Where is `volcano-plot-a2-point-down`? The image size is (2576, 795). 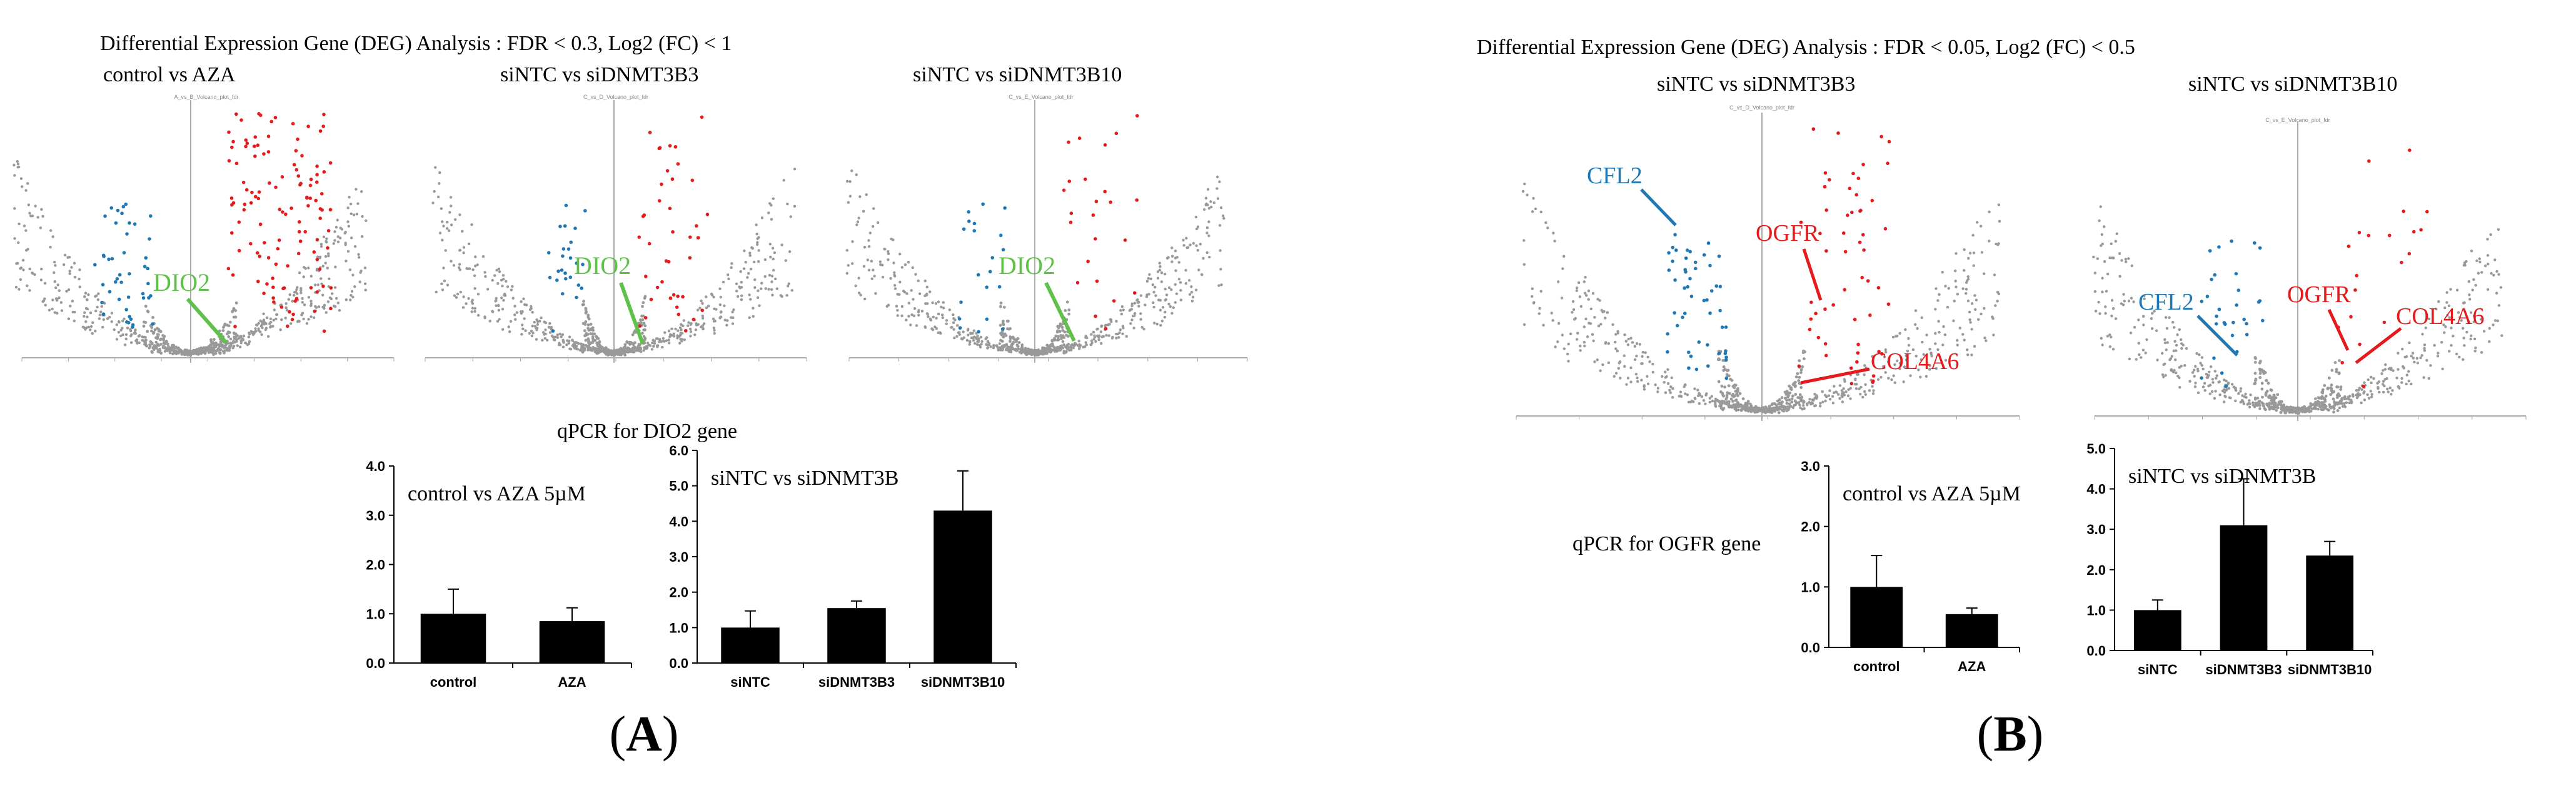
volcano-plot-a2-point-down is located at coordinates (568, 249).